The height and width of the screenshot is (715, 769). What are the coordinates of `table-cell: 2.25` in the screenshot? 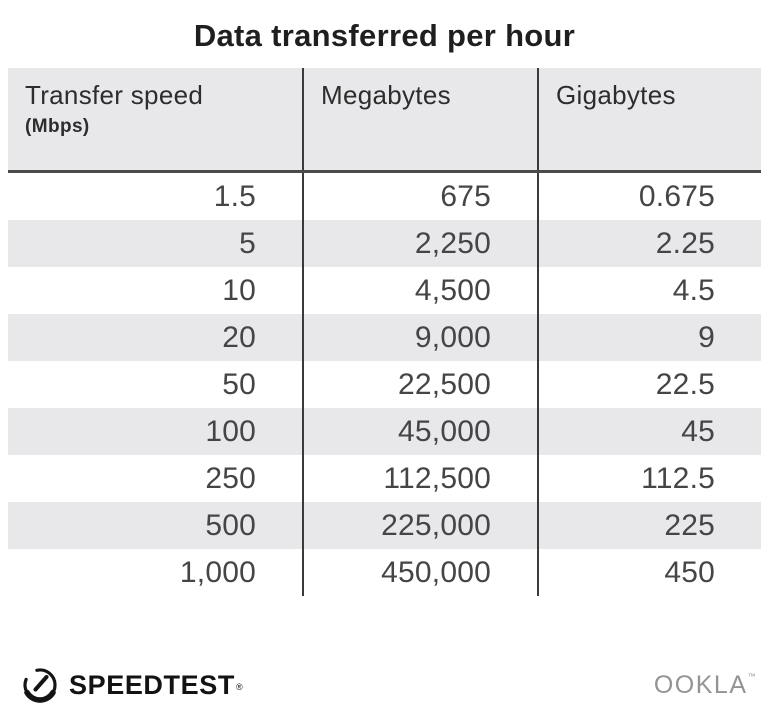 It's located at (649, 243).